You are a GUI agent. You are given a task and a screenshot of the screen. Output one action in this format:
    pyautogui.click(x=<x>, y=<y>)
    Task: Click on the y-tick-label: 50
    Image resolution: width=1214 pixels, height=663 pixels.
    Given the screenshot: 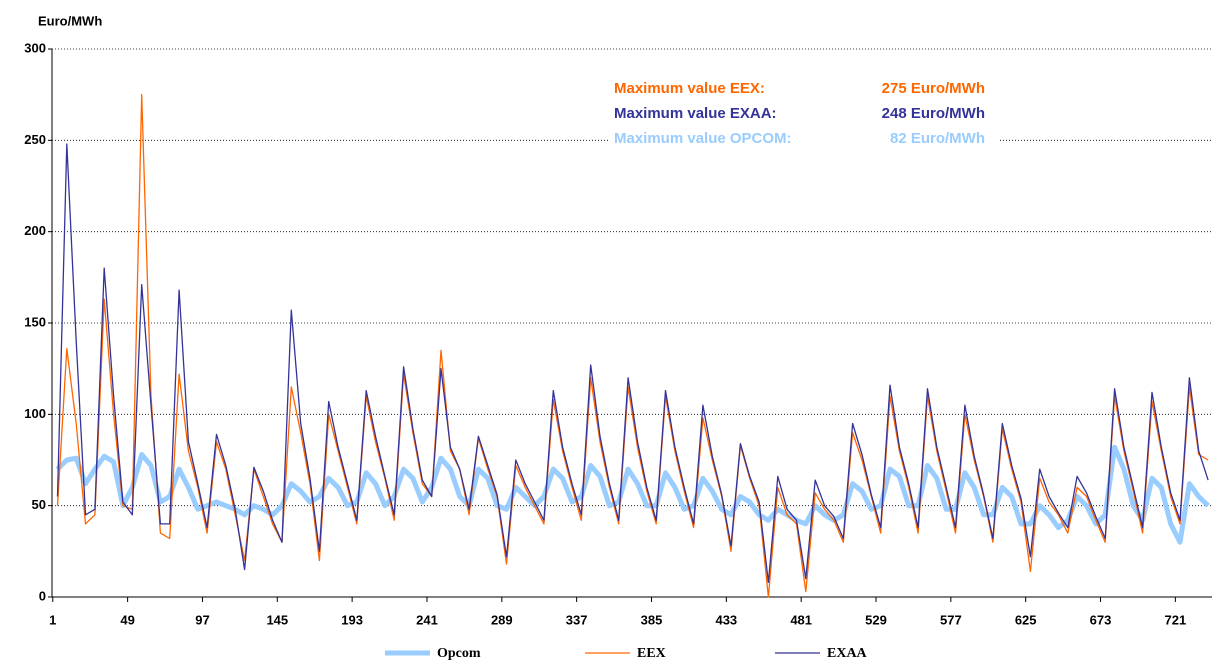 What is the action you would take?
    pyautogui.click(x=39, y=504)
    